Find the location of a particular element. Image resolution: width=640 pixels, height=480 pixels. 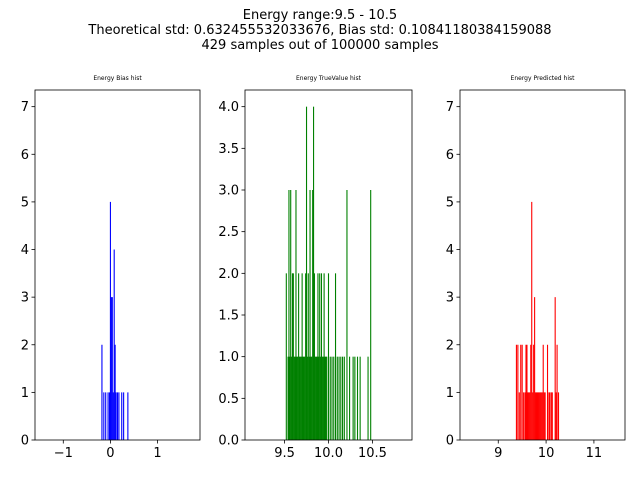

bias-x-tick-label: −1 is located at coordinates (63, 453).